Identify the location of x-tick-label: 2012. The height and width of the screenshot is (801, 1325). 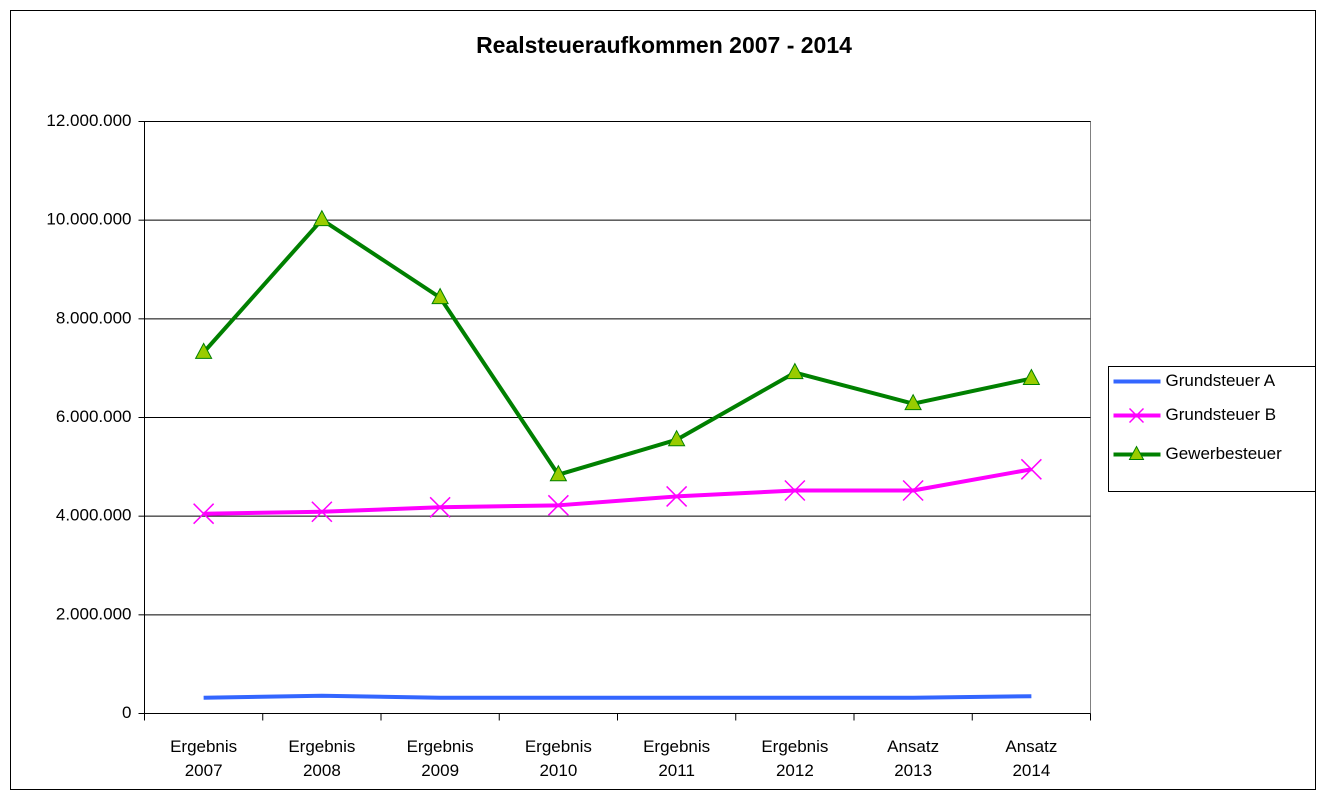
(795, 770).